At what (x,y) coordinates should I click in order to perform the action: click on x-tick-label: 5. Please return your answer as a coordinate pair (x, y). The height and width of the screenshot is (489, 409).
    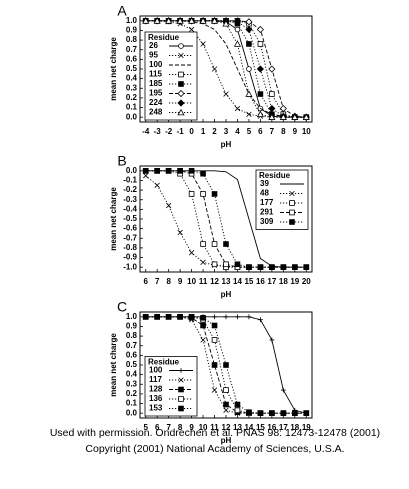
    Looking at the image, I should click on (249, 131).